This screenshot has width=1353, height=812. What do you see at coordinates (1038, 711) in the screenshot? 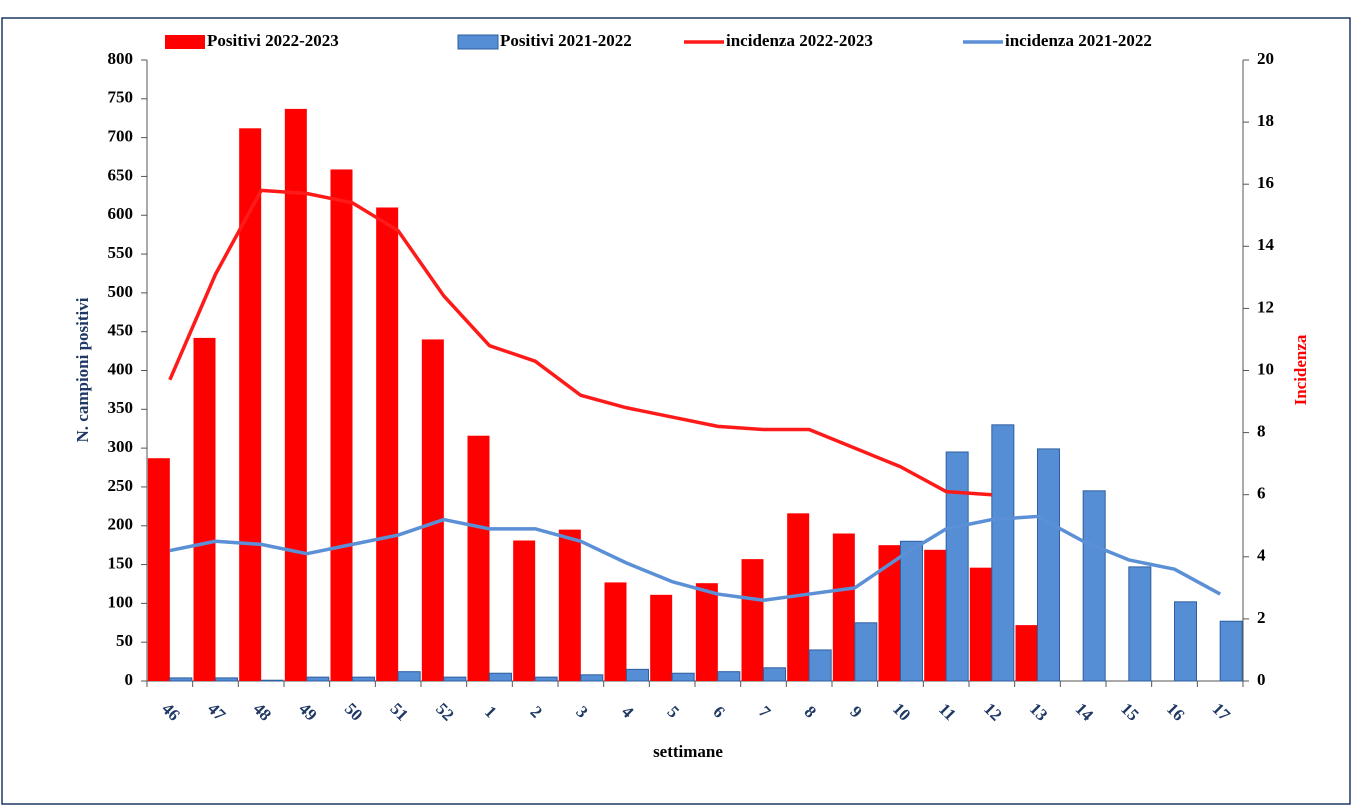
I see `x-tick-label: 13` at bounding box center [1038, 711].